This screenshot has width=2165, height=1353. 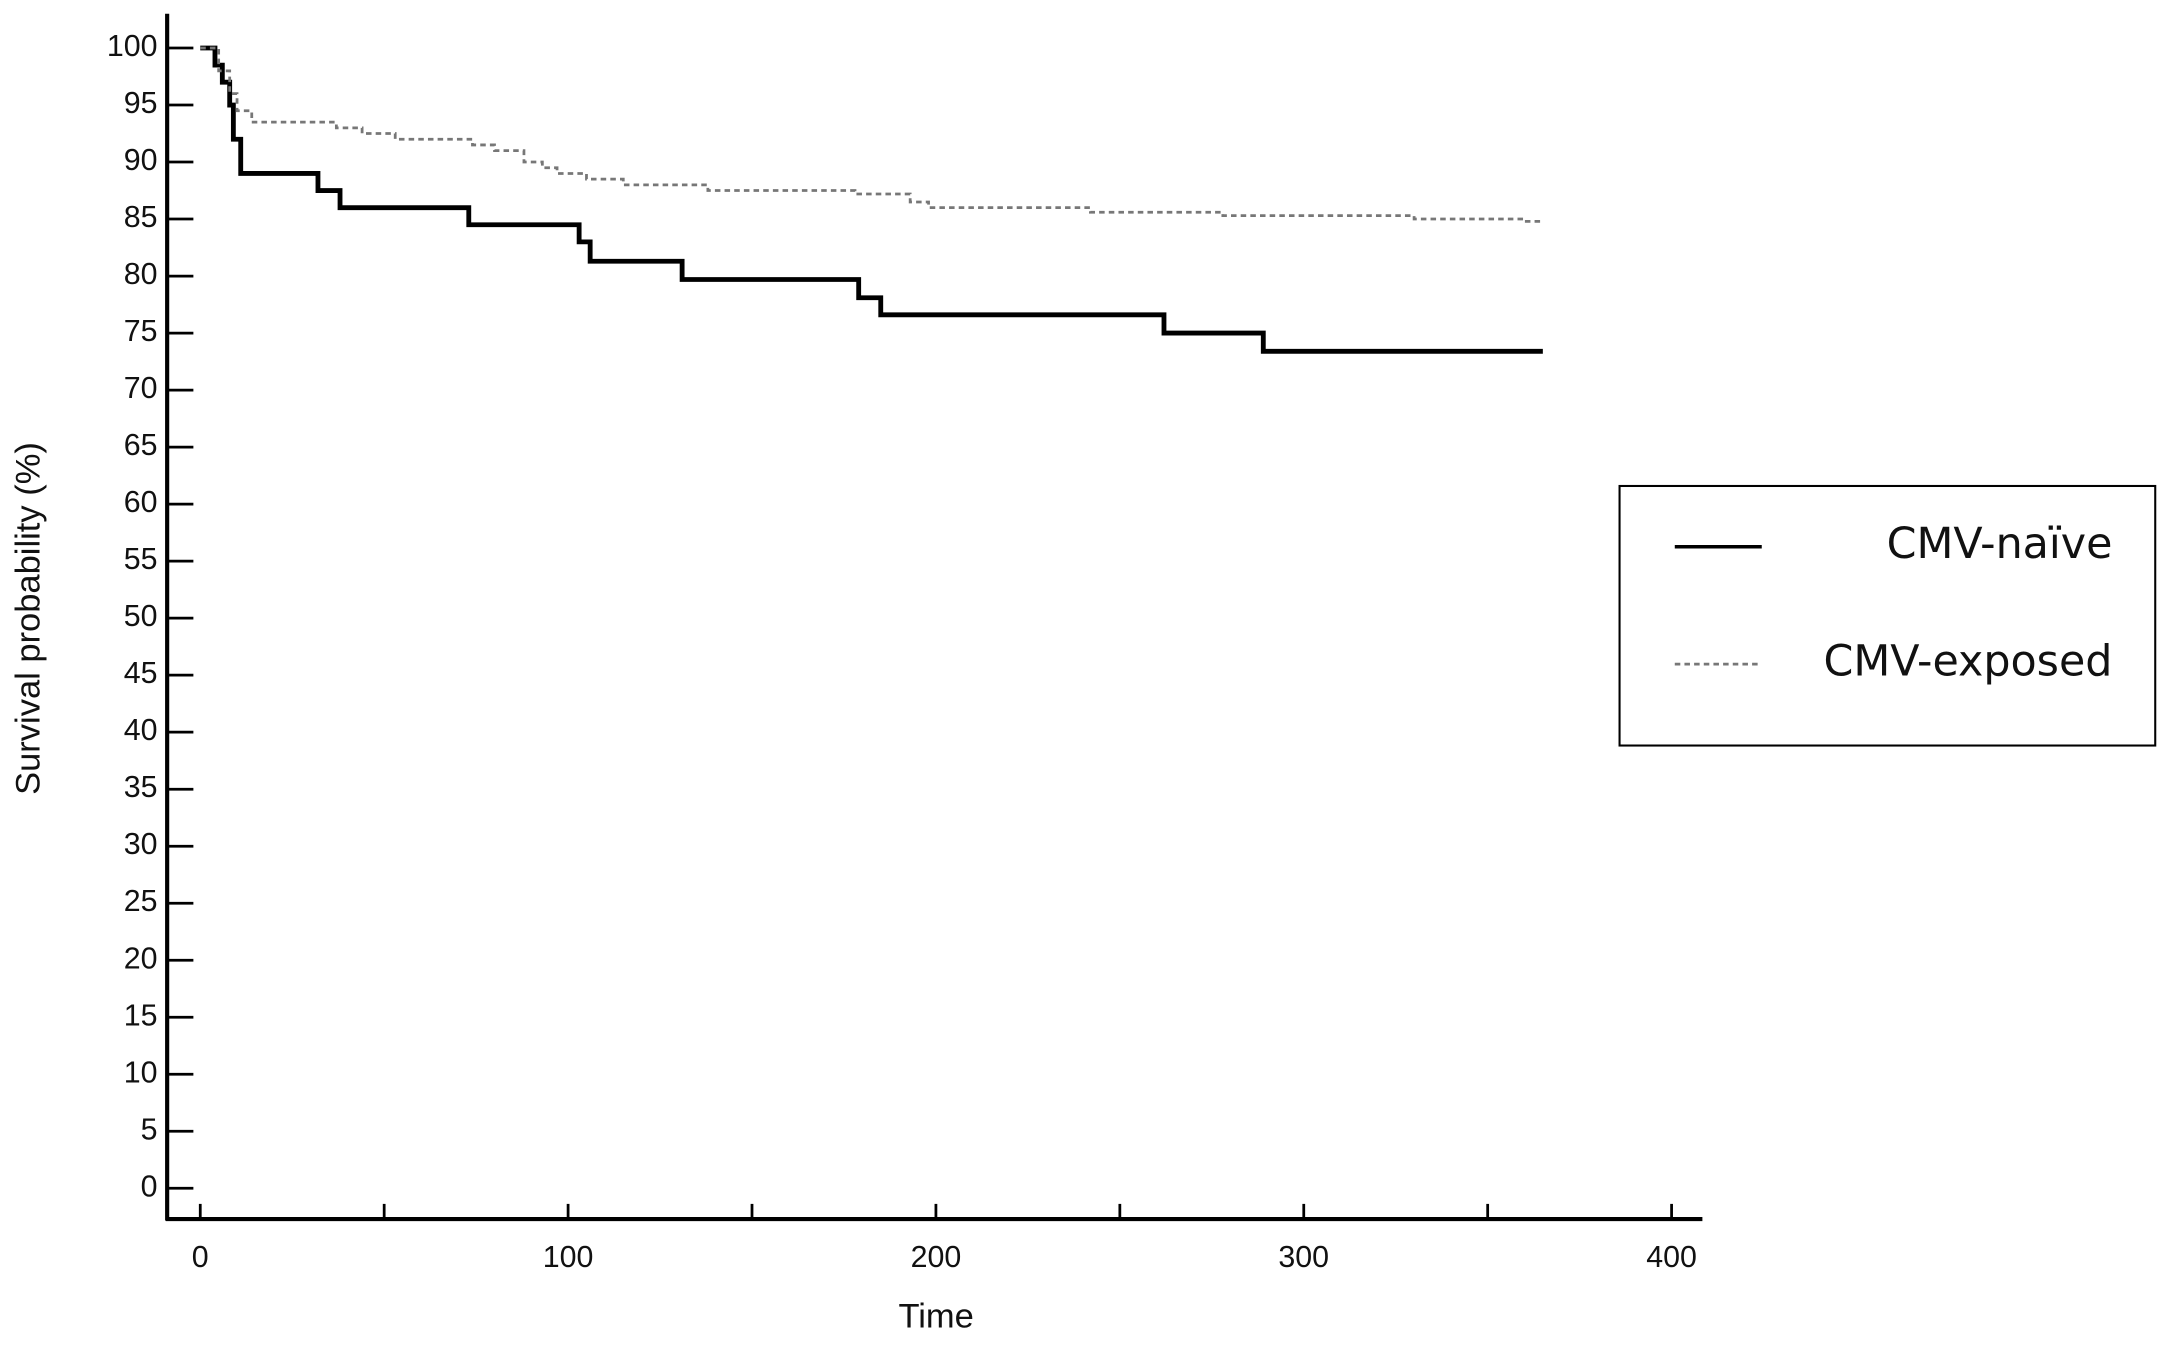 I want to click on legend-box, so click(x=1887, y=615).